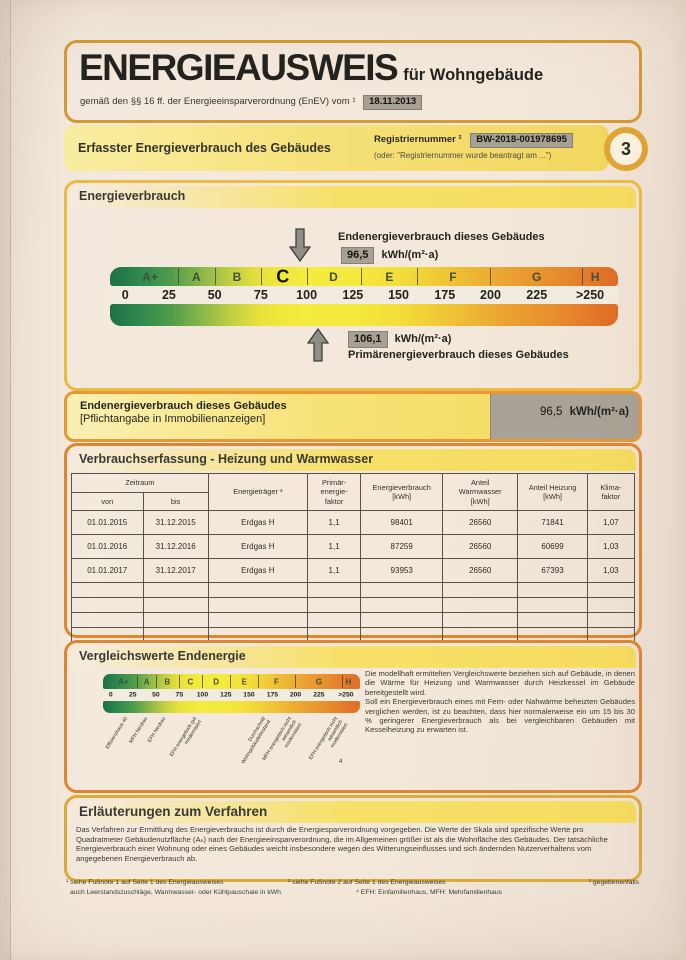 The height and width of the screenshot is (960, 686). I want to click on scale-class-f: F, so click(453, 276).